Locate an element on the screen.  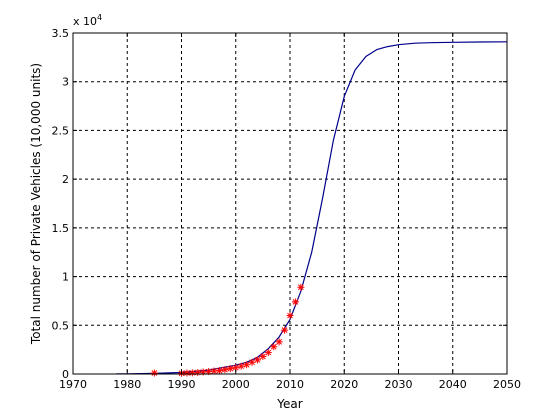
x-tick-label: 2030 is located at coordinates (399, 384).